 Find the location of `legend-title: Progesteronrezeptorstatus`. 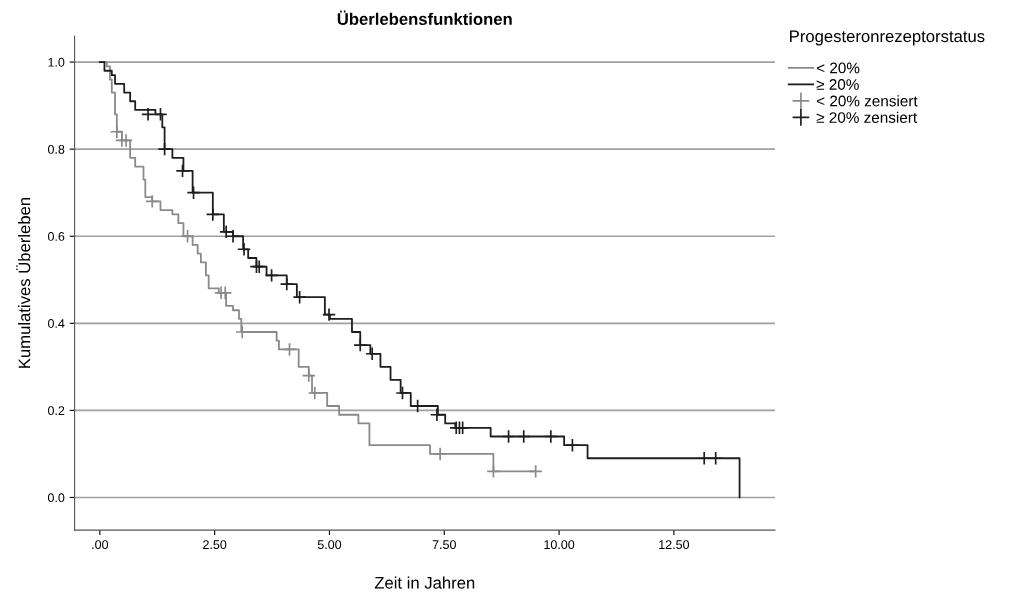

legend-title: Progesteronrezeptorstatus is located at coordinates (887, 38).